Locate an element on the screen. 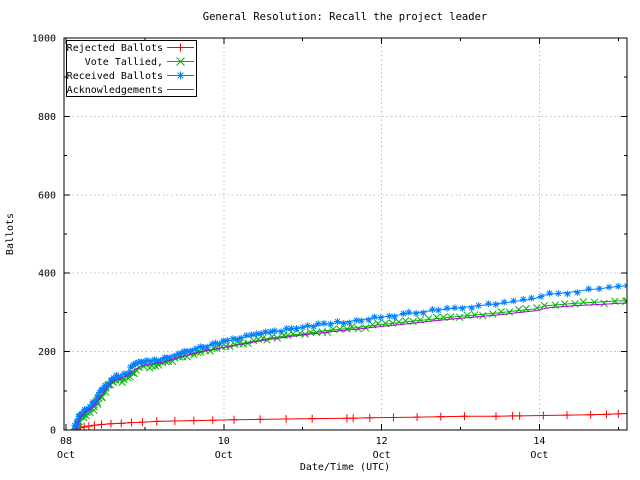 The image size is (640, 480). legend-box is located at coordinates (131, 68).